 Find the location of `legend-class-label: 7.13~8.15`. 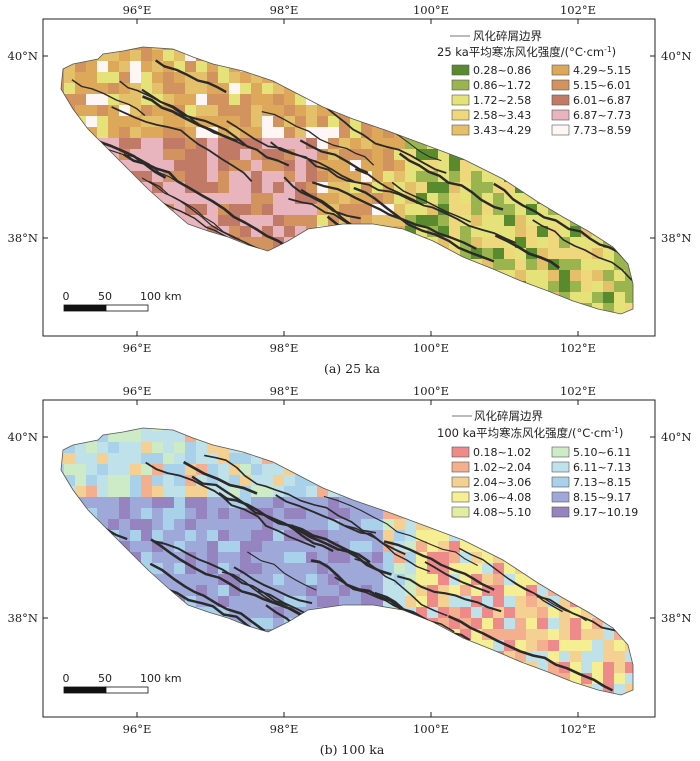

legend-class-label: 7.13~8.15 is located at coordinates (602, 482).